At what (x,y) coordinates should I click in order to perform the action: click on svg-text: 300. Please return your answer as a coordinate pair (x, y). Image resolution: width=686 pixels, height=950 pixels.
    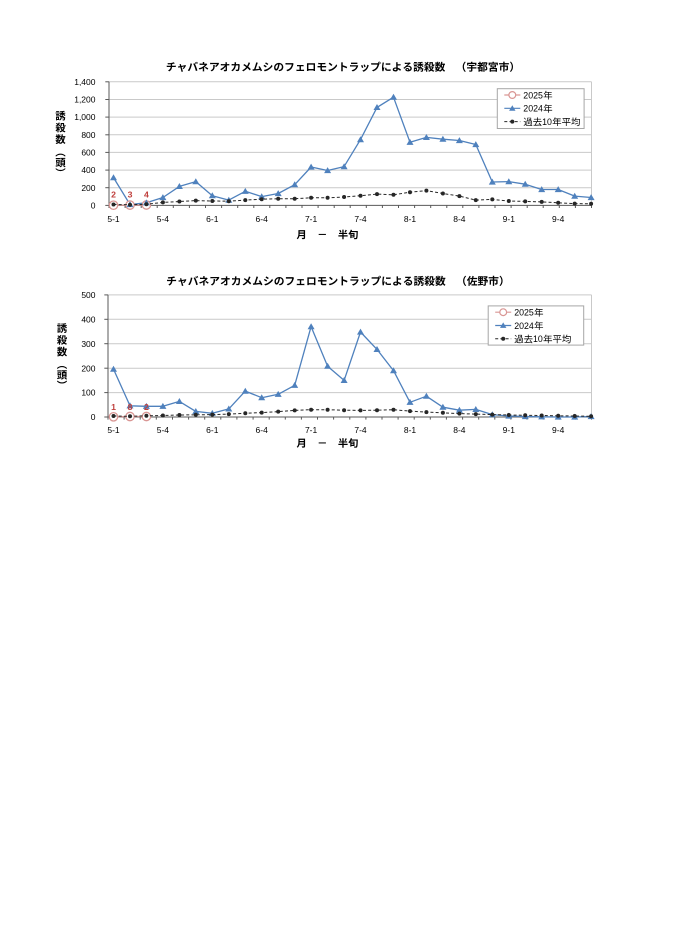
    Looking at the image, I should click on (88, 344).